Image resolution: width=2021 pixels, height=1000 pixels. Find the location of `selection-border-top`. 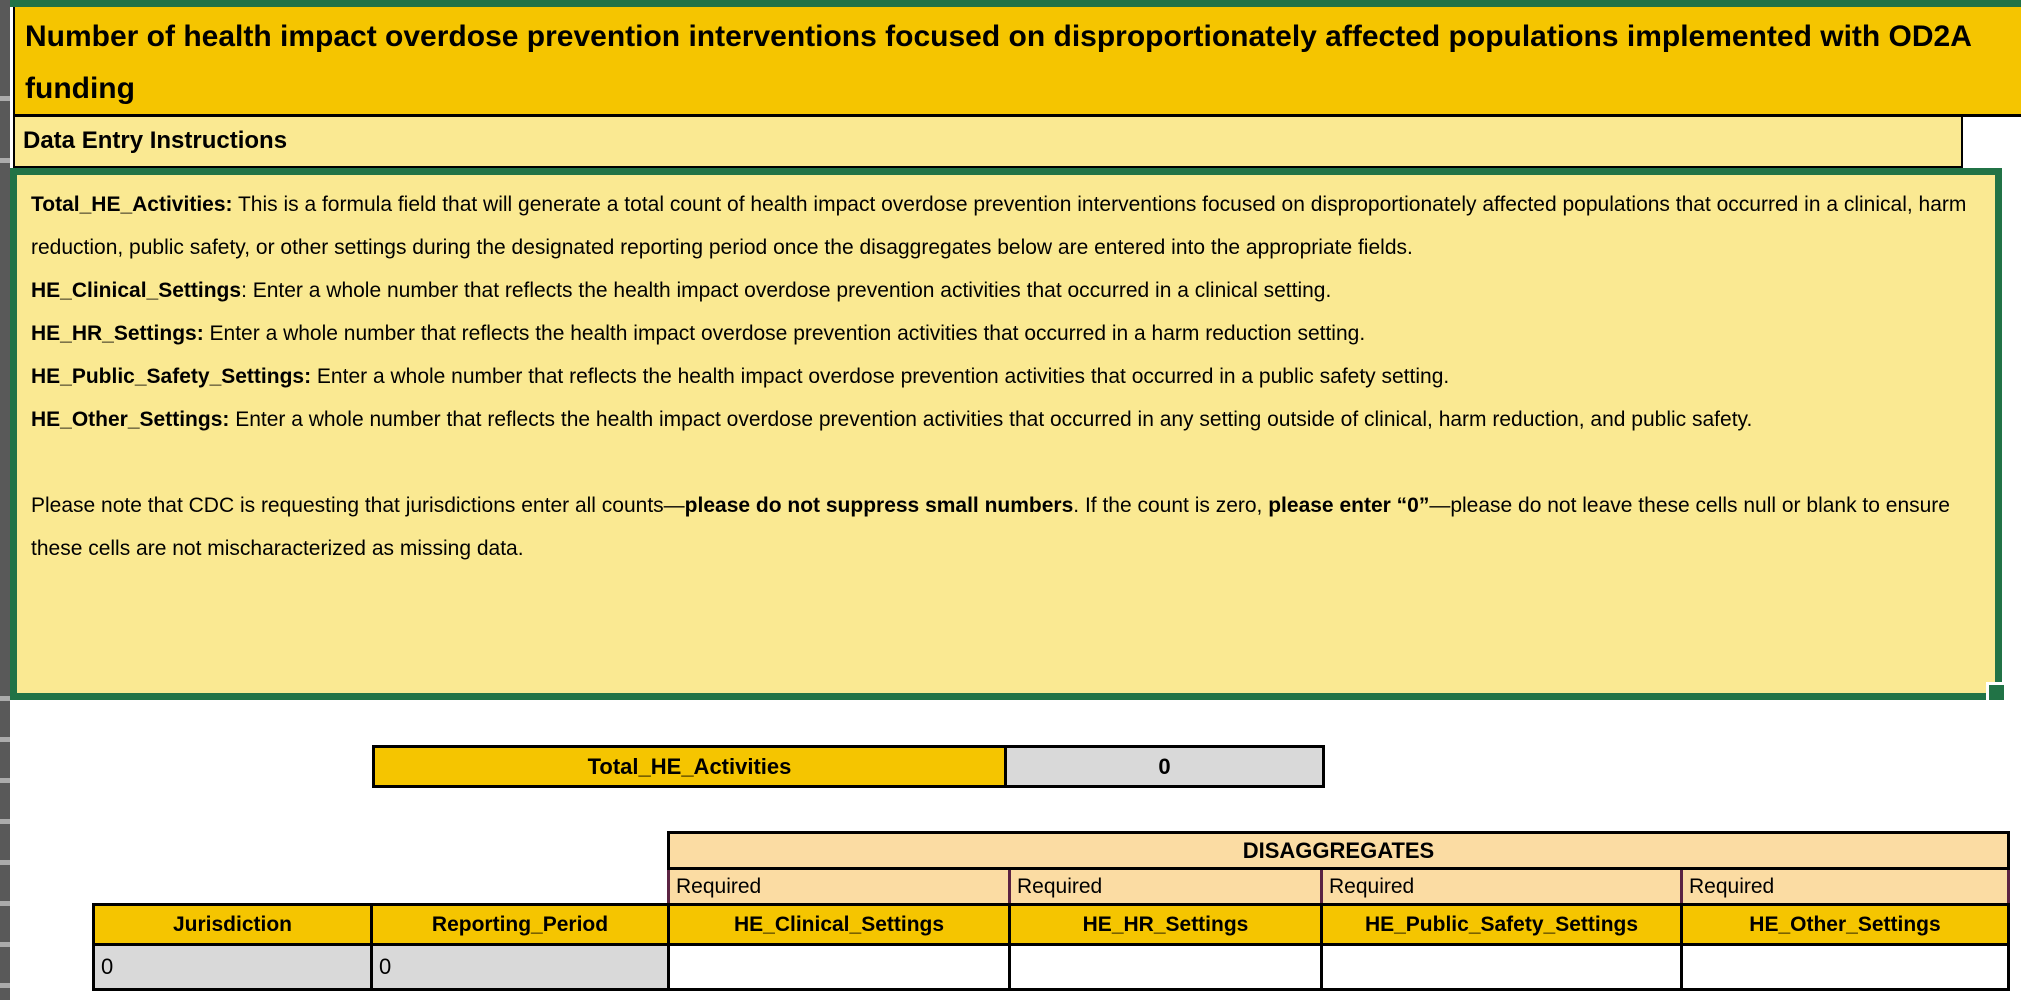

selection-border-top is located at coordinates (1015, 3).